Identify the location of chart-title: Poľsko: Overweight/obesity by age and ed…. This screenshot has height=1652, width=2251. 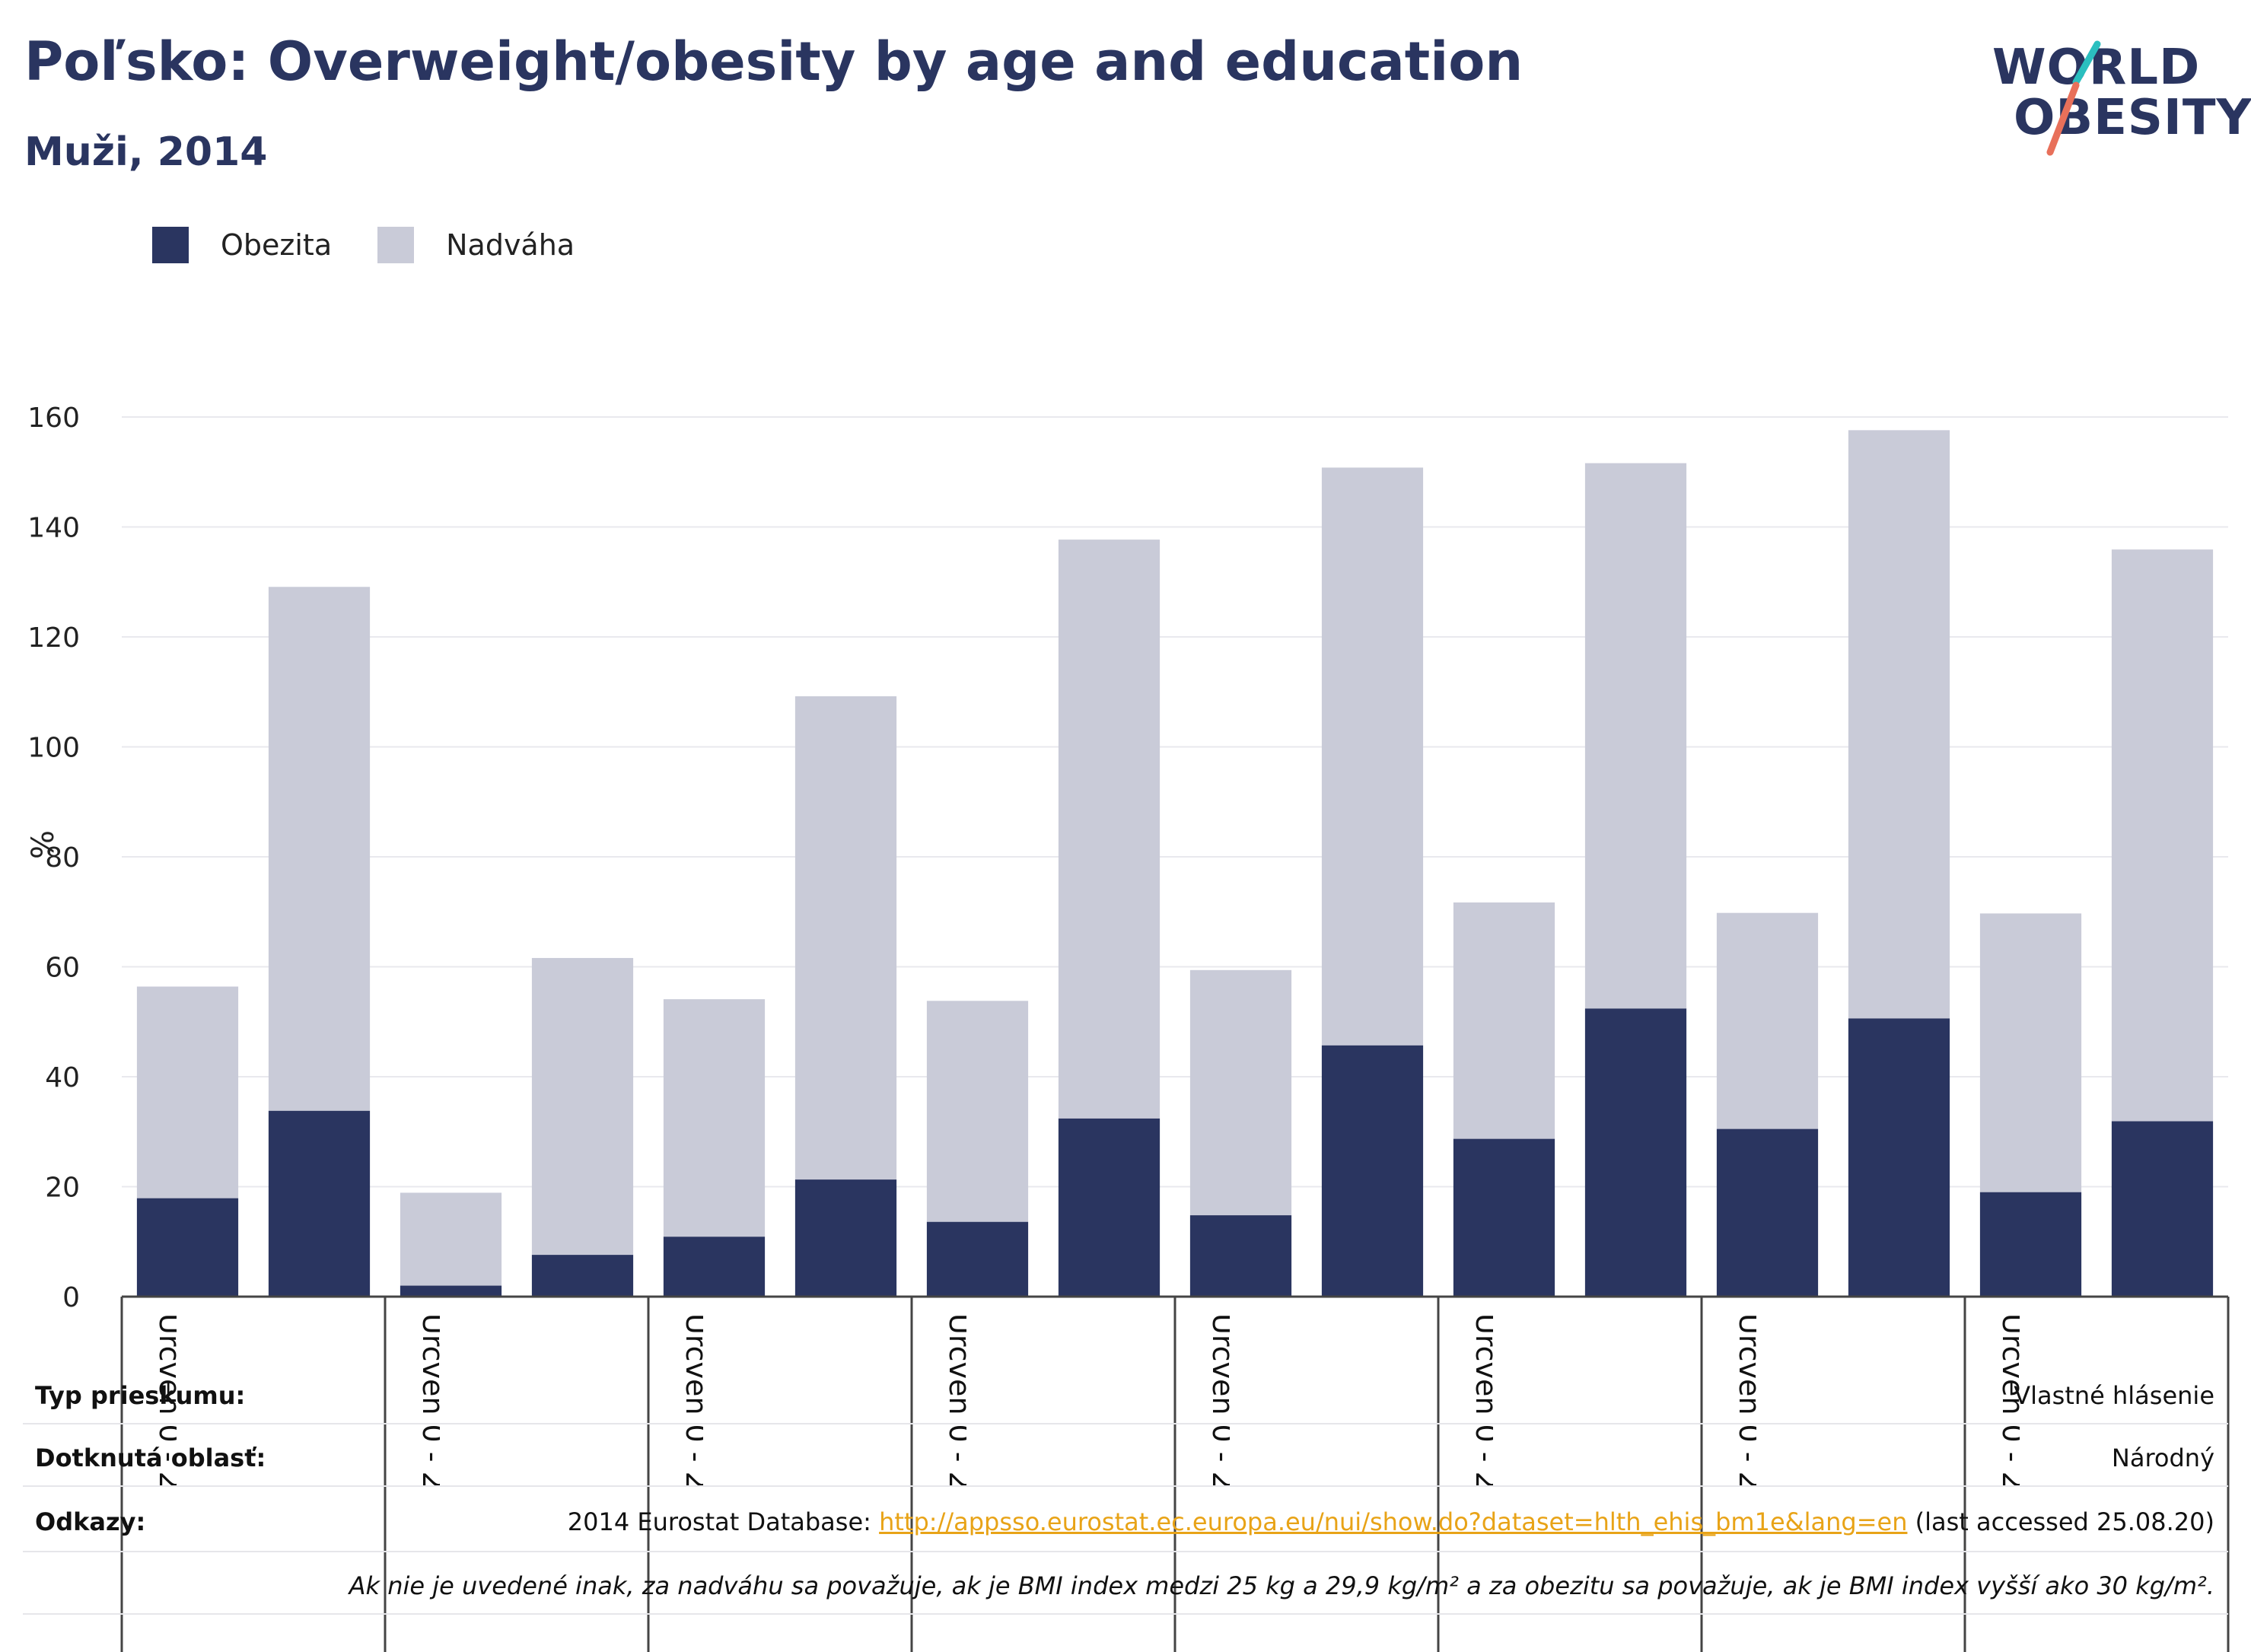
(773, 61).